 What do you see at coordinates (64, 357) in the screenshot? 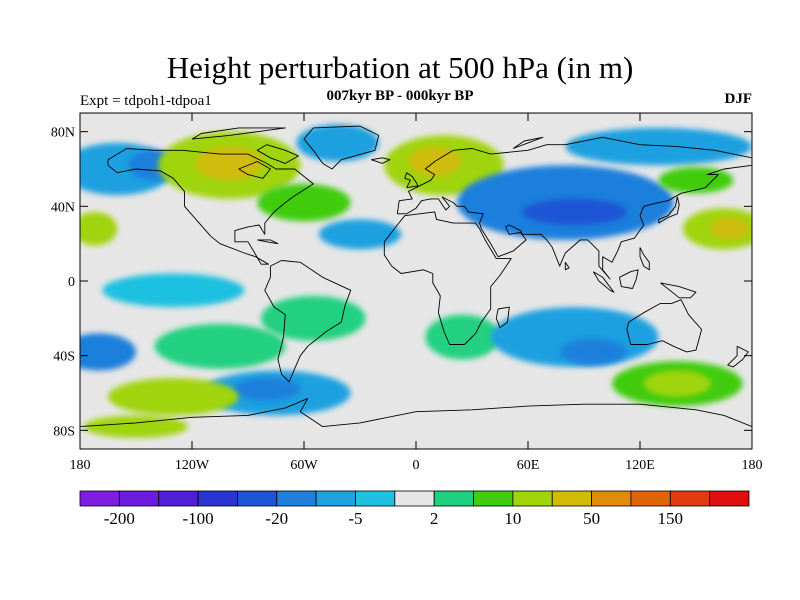
I see `y-tick-label: 40S` at bounding box center [64, 357].